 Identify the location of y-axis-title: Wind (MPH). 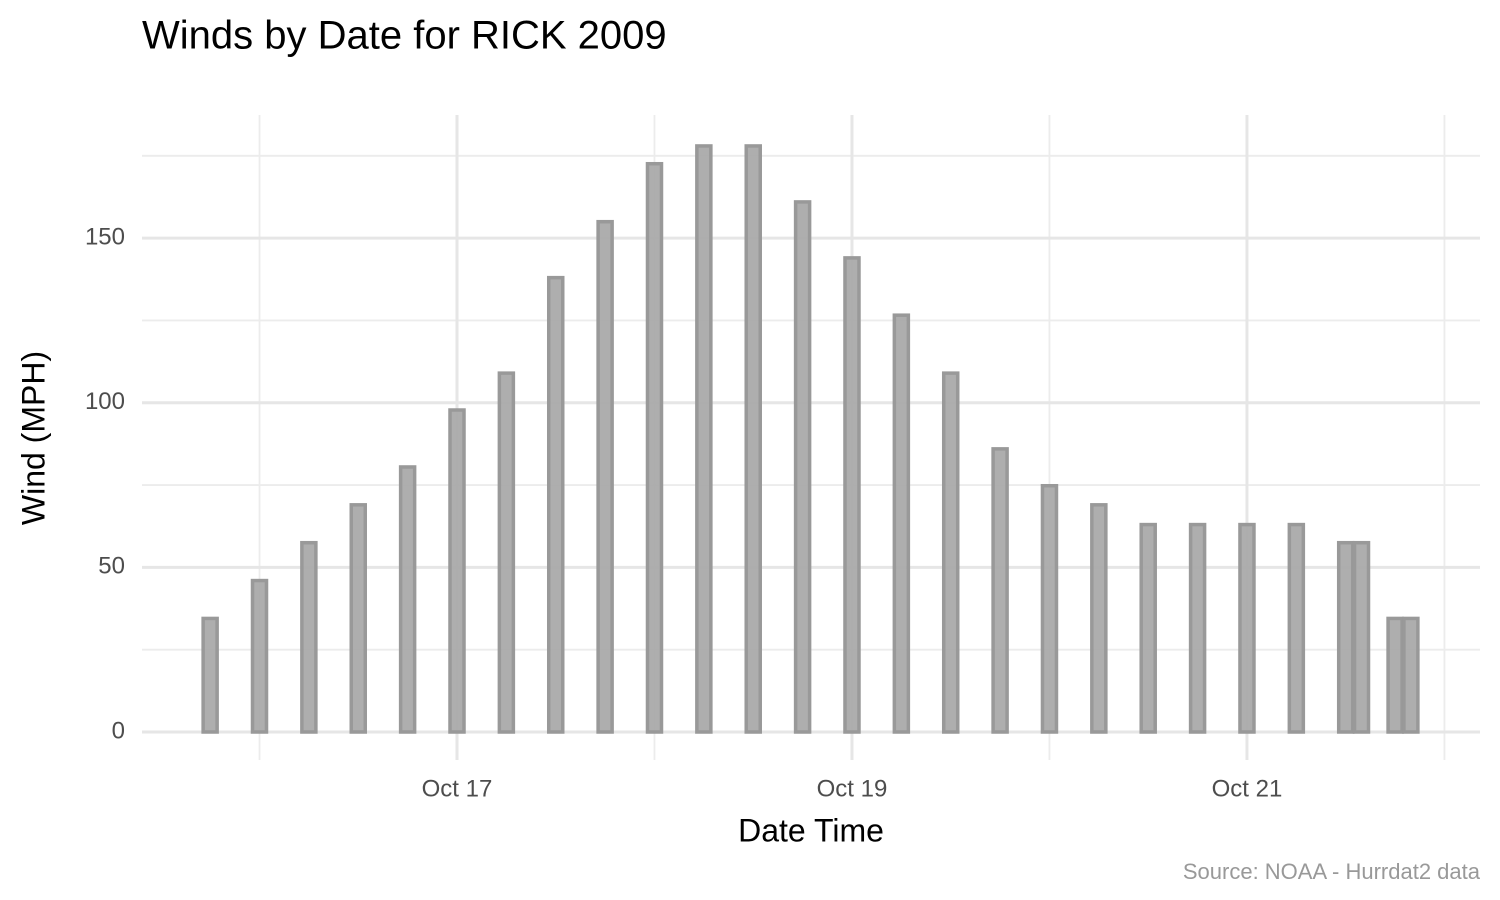
(33, 438).